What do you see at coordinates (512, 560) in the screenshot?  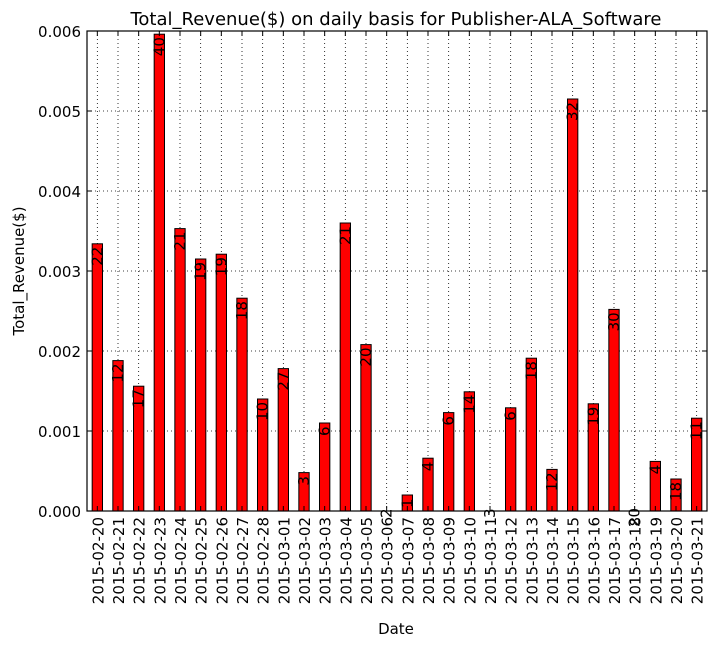 I see `x-tick-label: 2015-03-12` at bounding box center [512, 560].